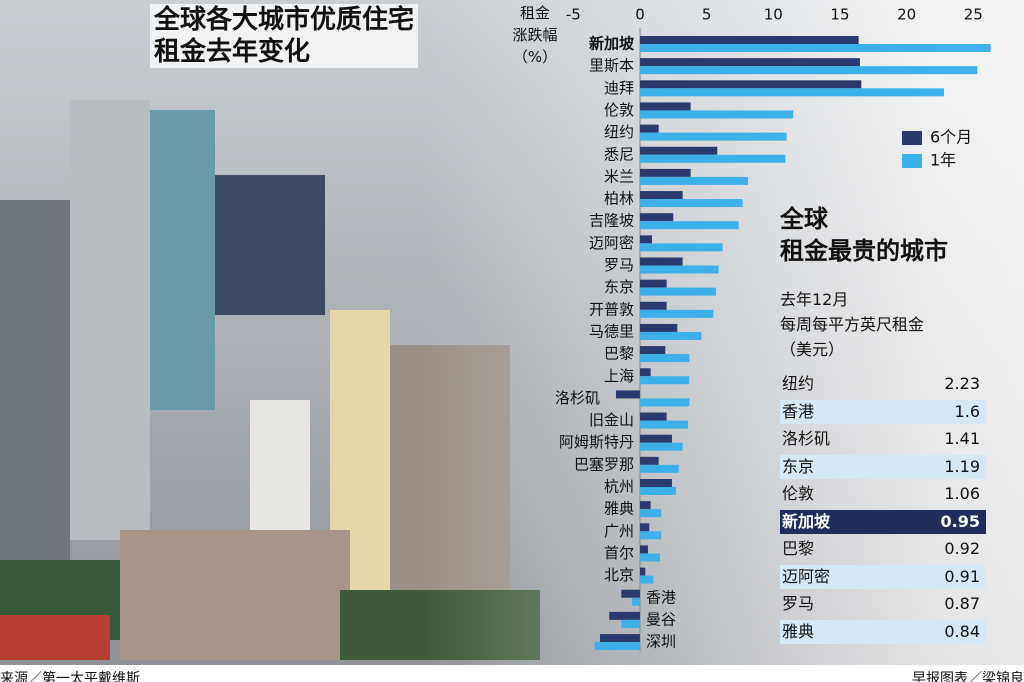 Image resolution: width=1024 pixels, height=682 pixels. What do you see at coordinates (661, 642) in the screenshot?
I see `category-label: 深圳` at bounding box center [661, 642].